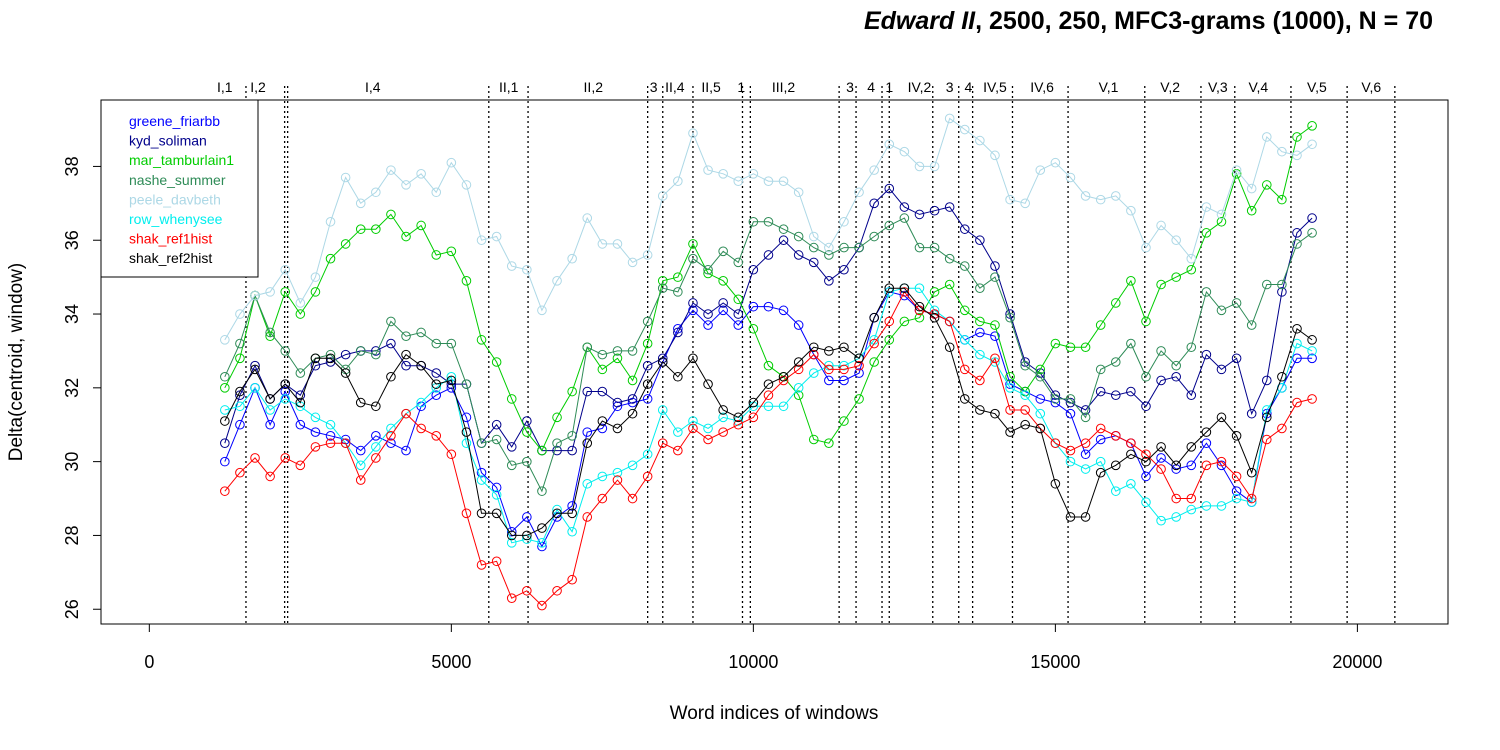 Image resolution: width=1500 pixels, height=750 pixels. I want to click on legend-entry: peele_davbeth, so click(175, 199).